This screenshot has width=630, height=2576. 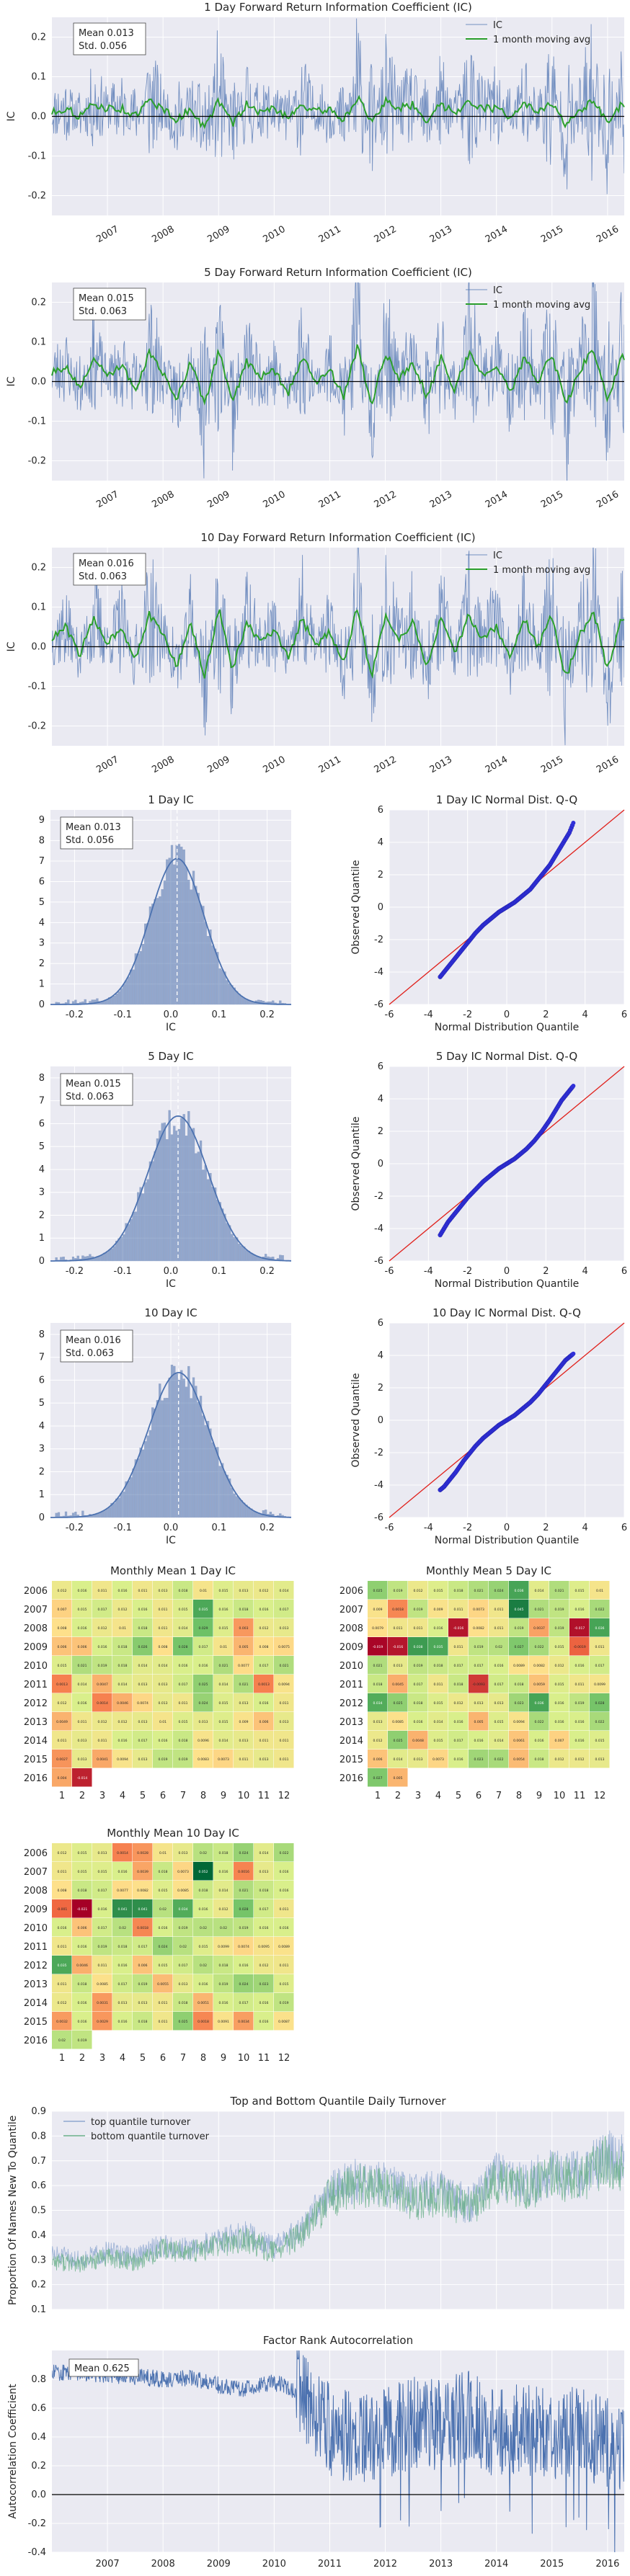 I want to click on cell-value: -0.014, so click(x=82, y=1778).